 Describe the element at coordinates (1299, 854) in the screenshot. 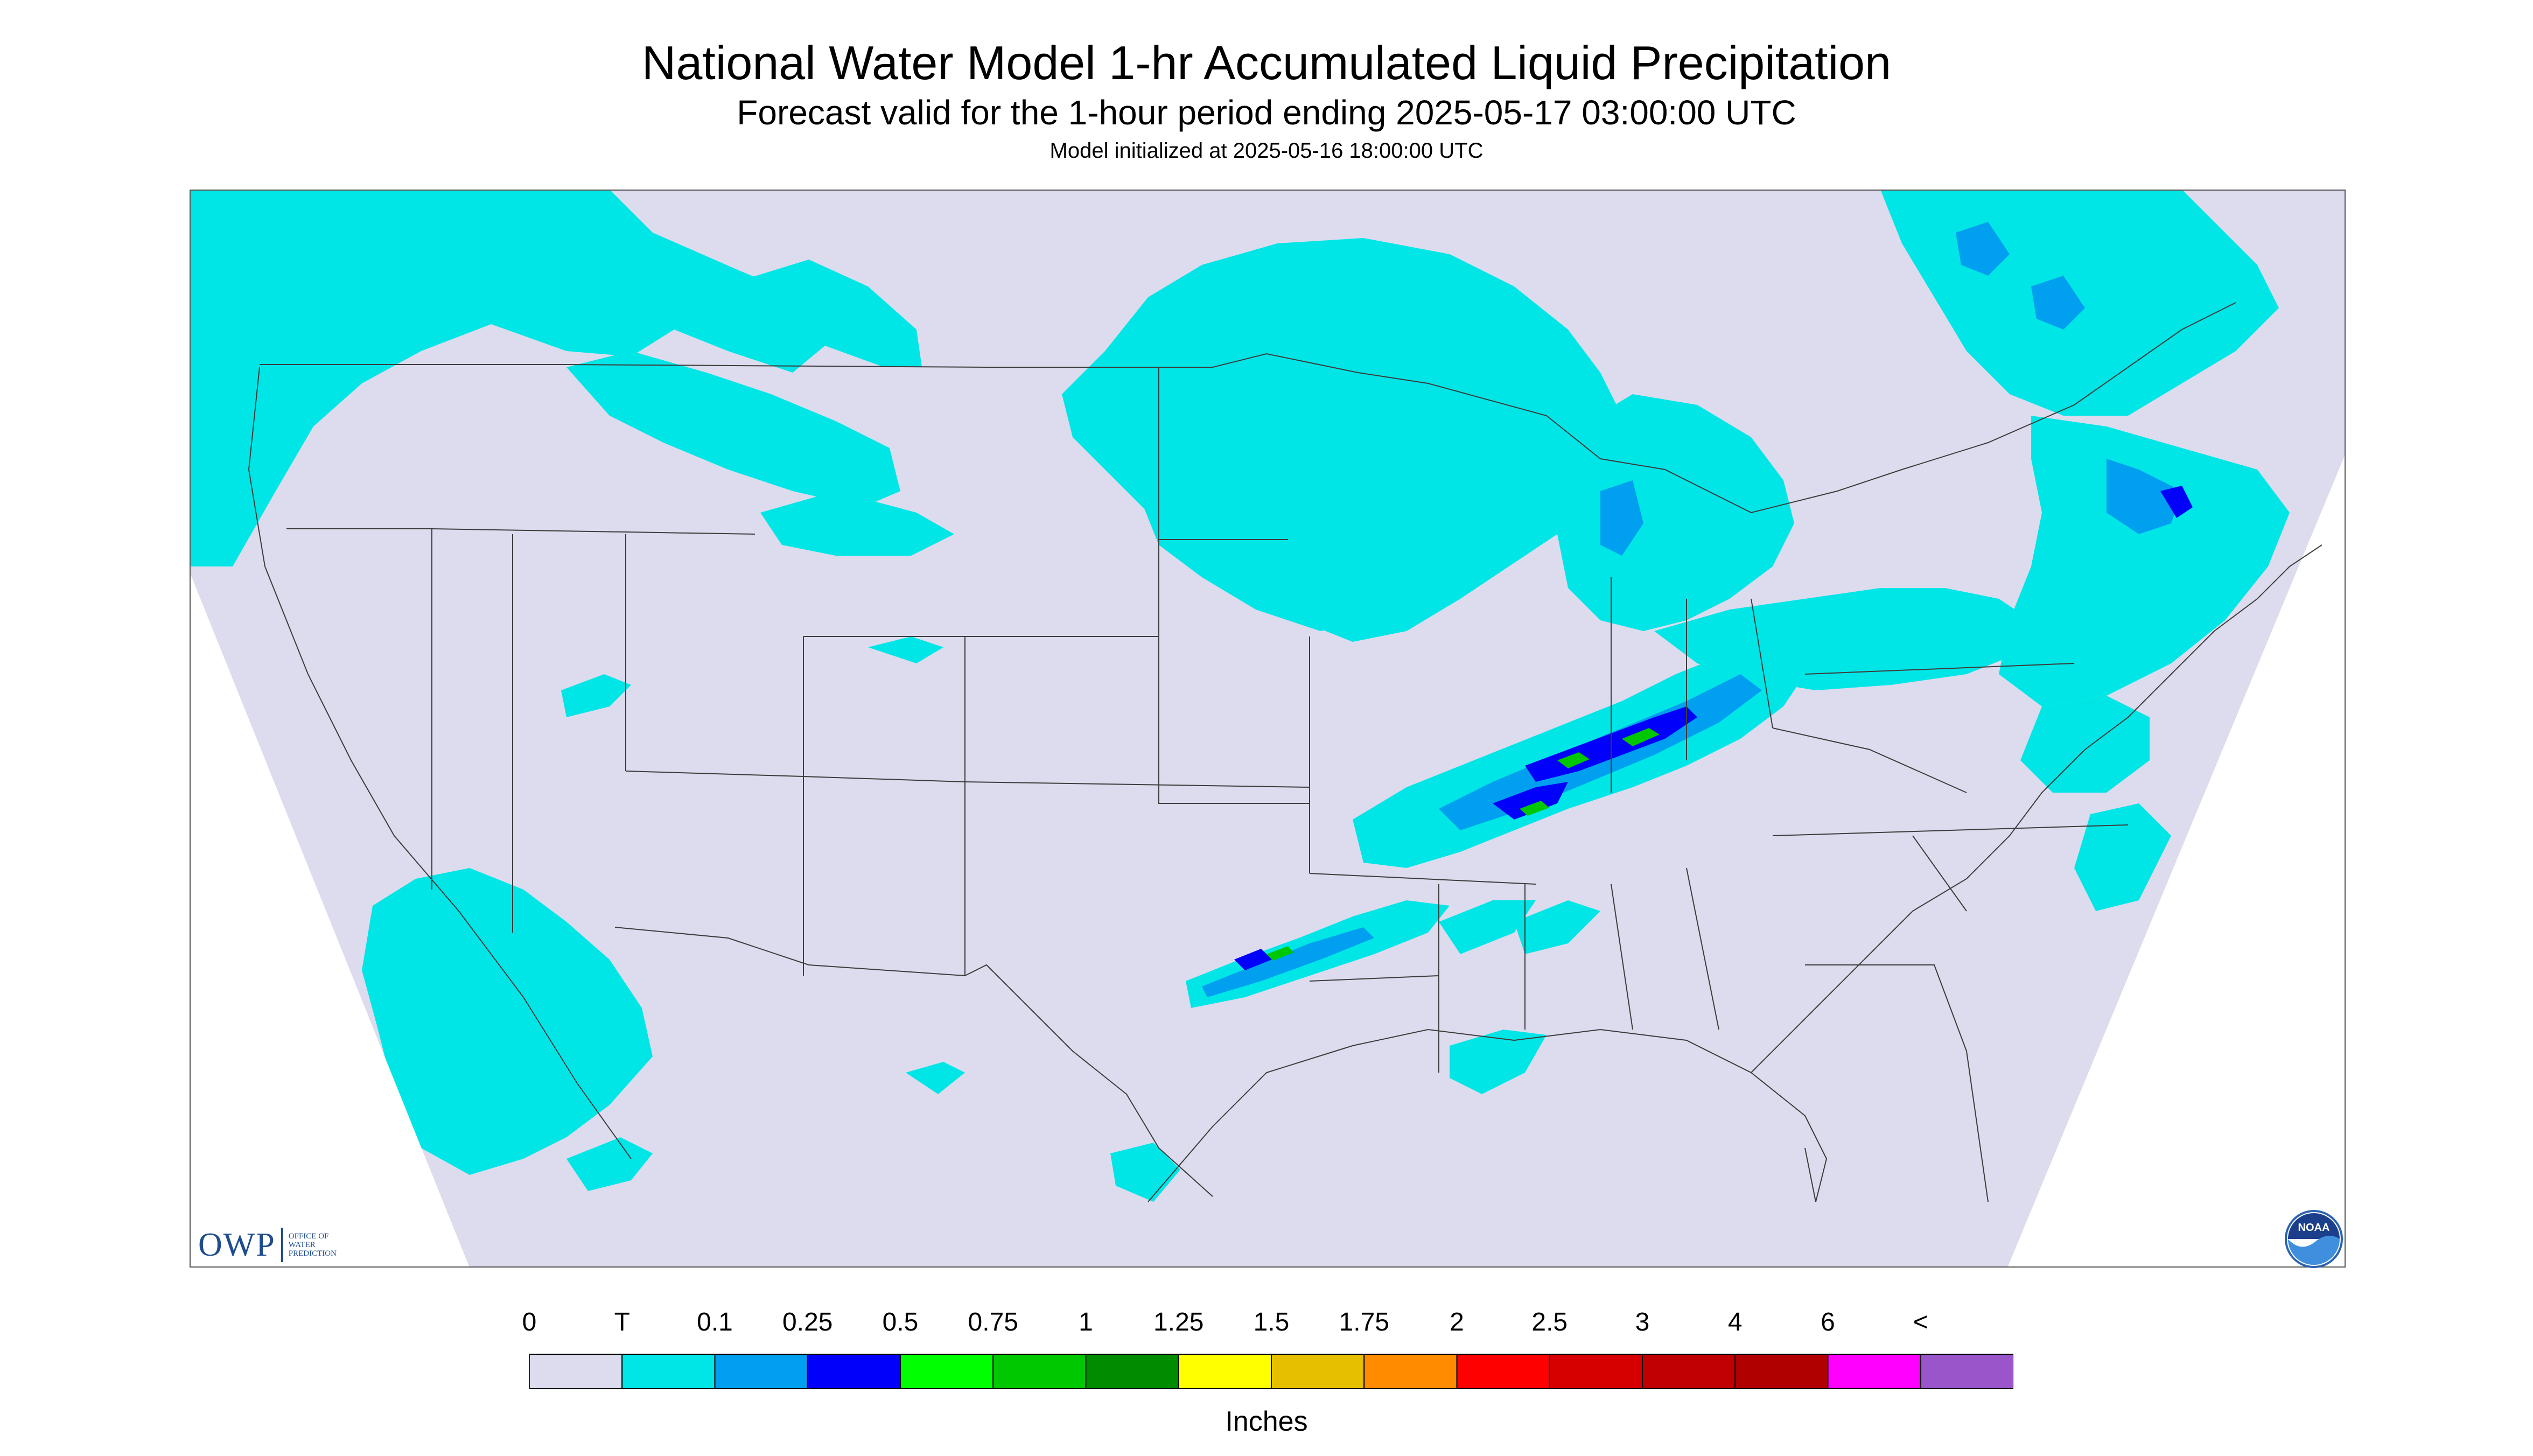

I see `state-lines-central` at that location.